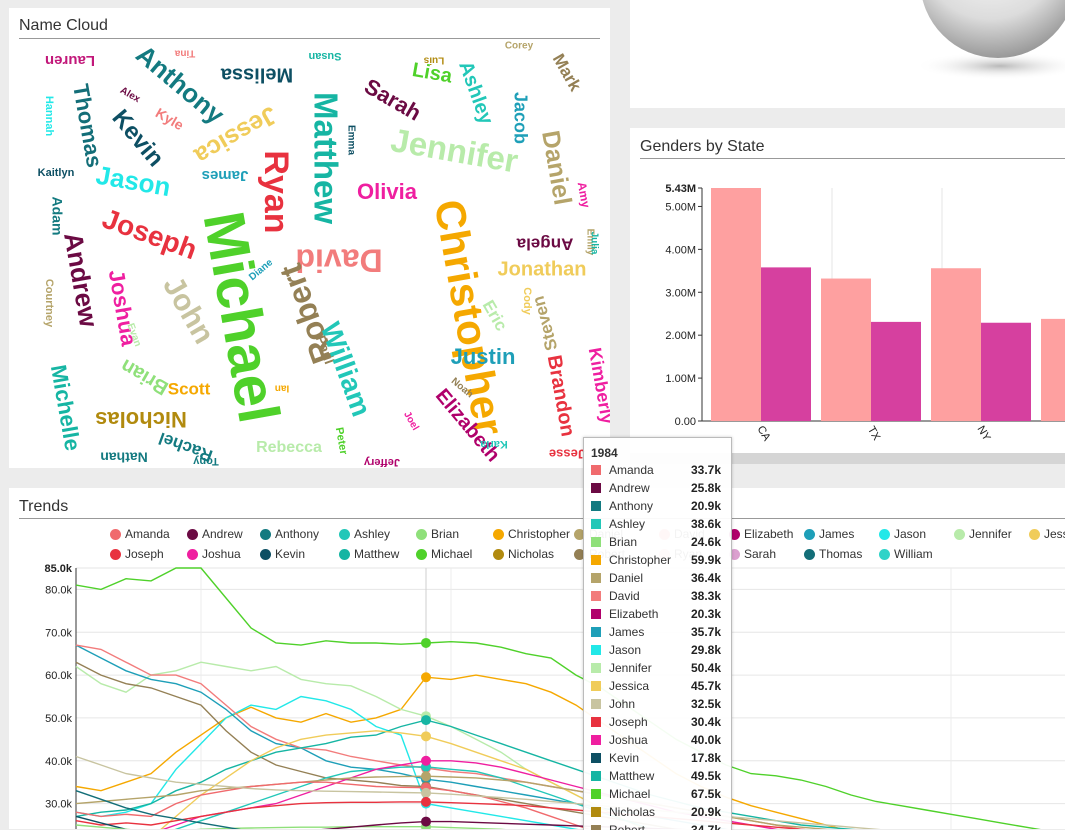 The height and width of the screenshot is (830, 1065). I want to click on cloud-word-corey: Corey, so click(519, 46).